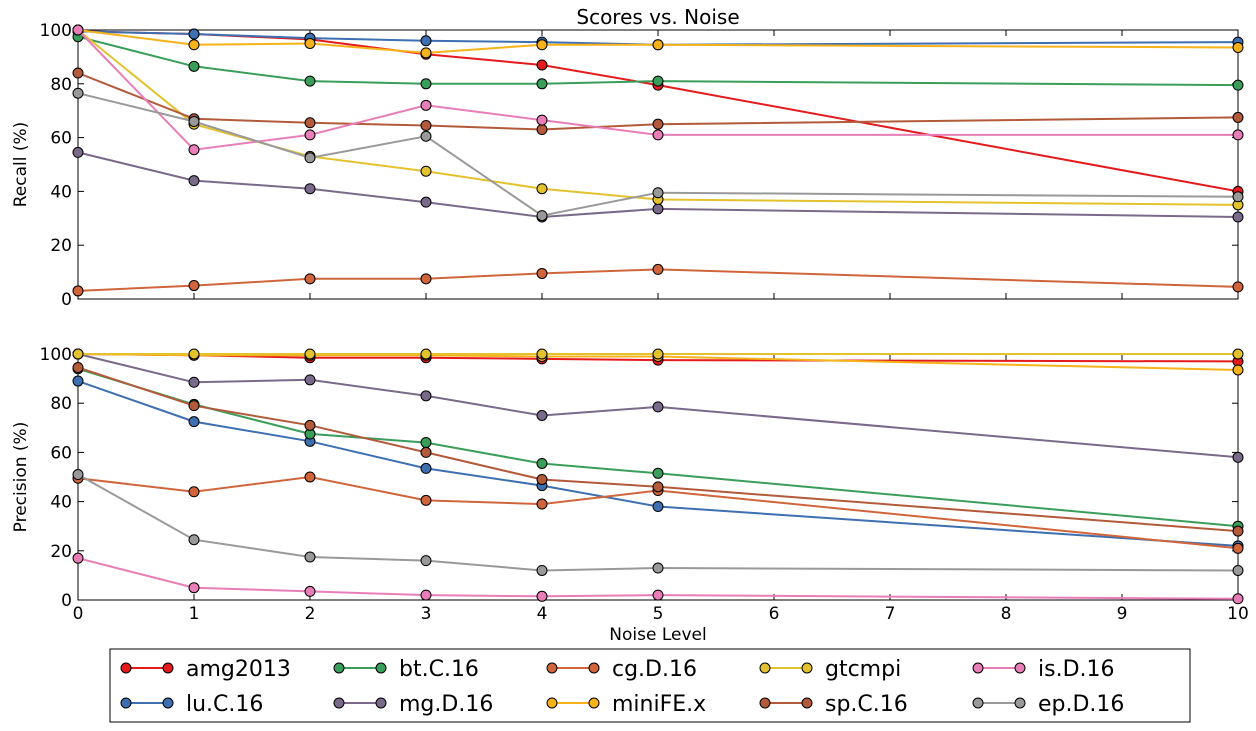 Image resolution: width=1256 pixels, height=731 pixels. Describe the element at coordinates (191, 704) in the screenshot. I see `legend-item: lu.C.16` at that location.